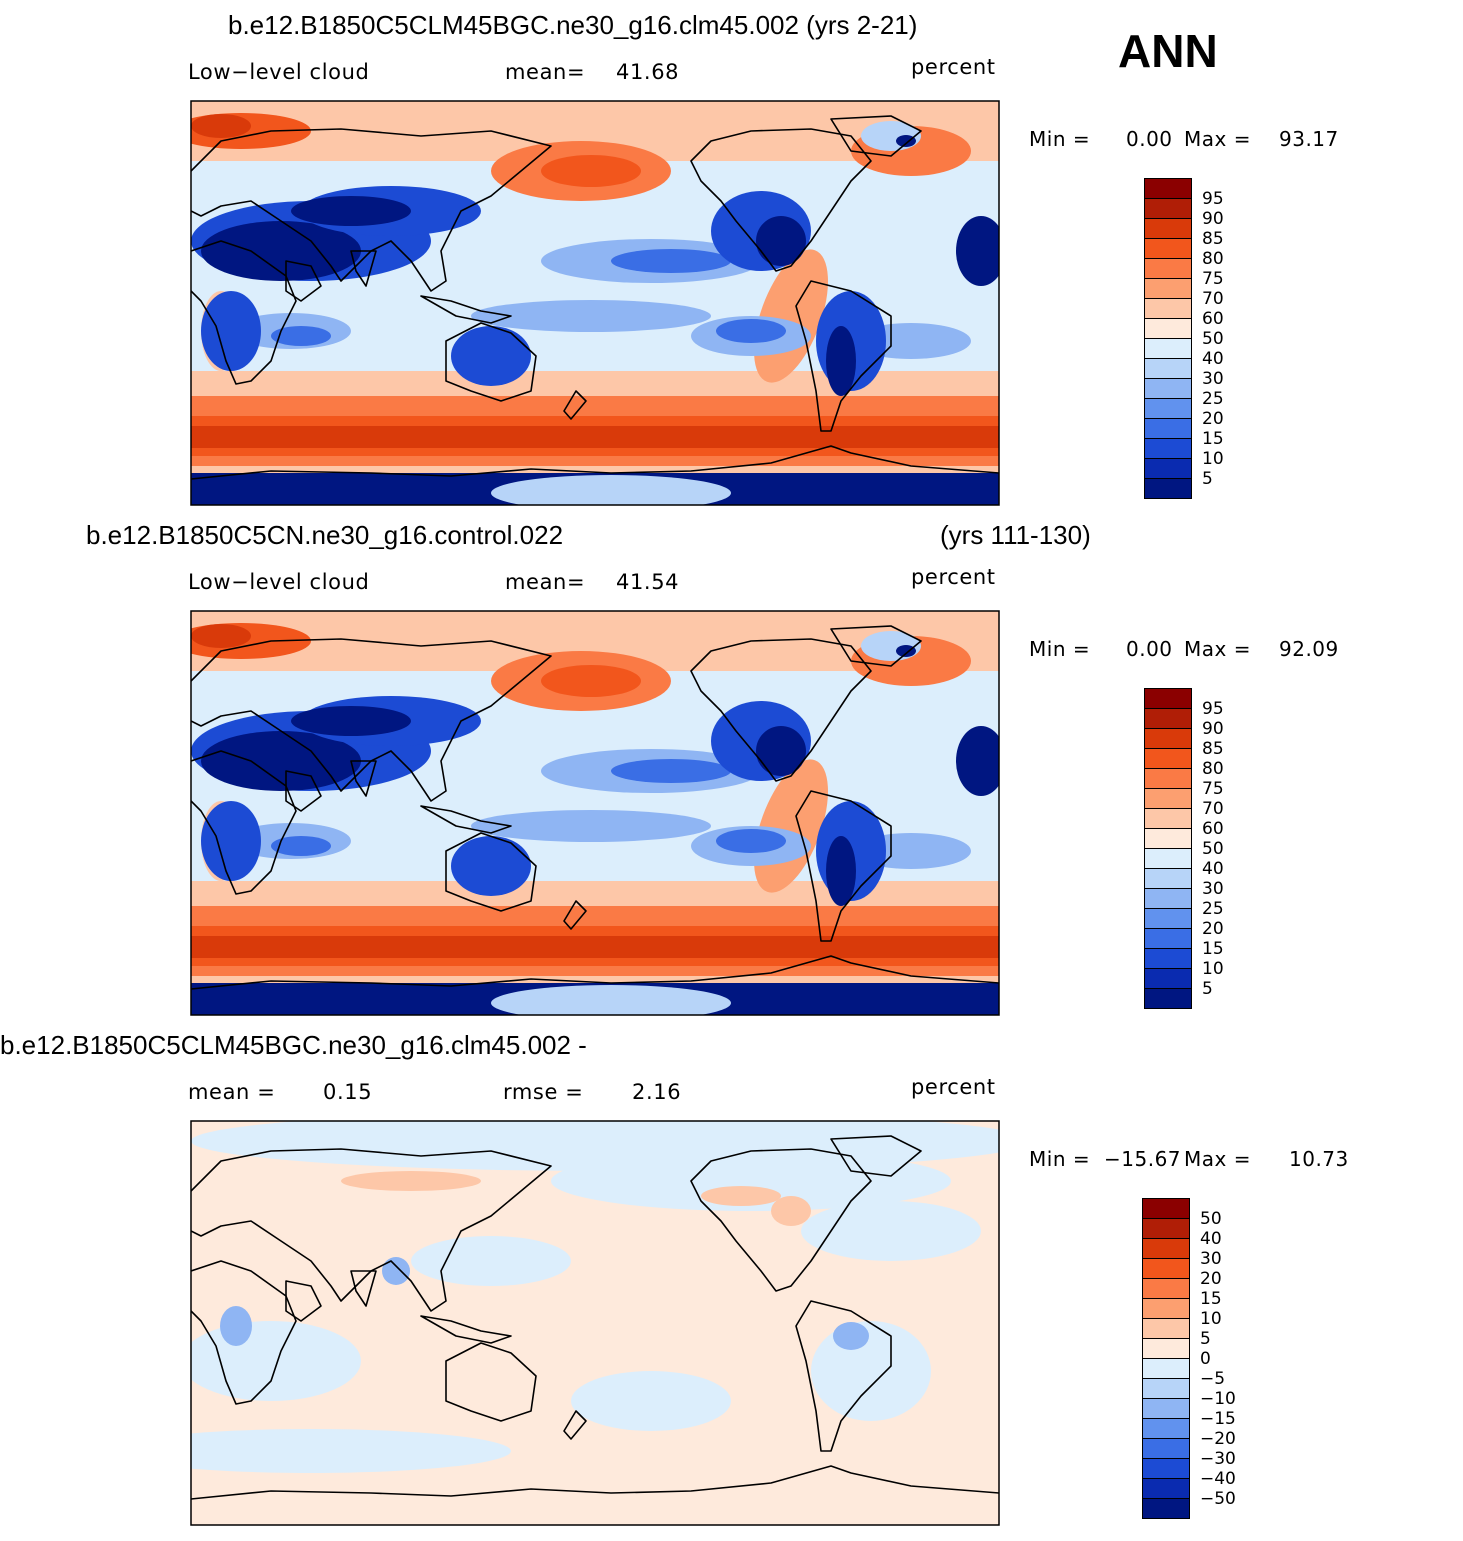  Describe the element at coordinates (1149, 139) in the screenshot. I see `panel1-min-value: 0.00` at that location.